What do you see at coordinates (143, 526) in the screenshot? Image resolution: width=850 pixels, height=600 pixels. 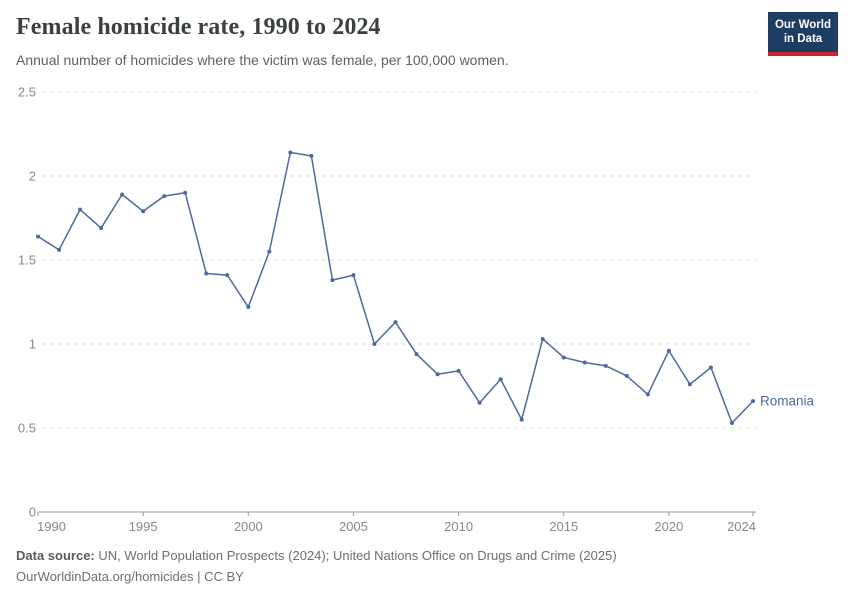 I see `x-tick-label: 1995` at bounding box center [143, 526].